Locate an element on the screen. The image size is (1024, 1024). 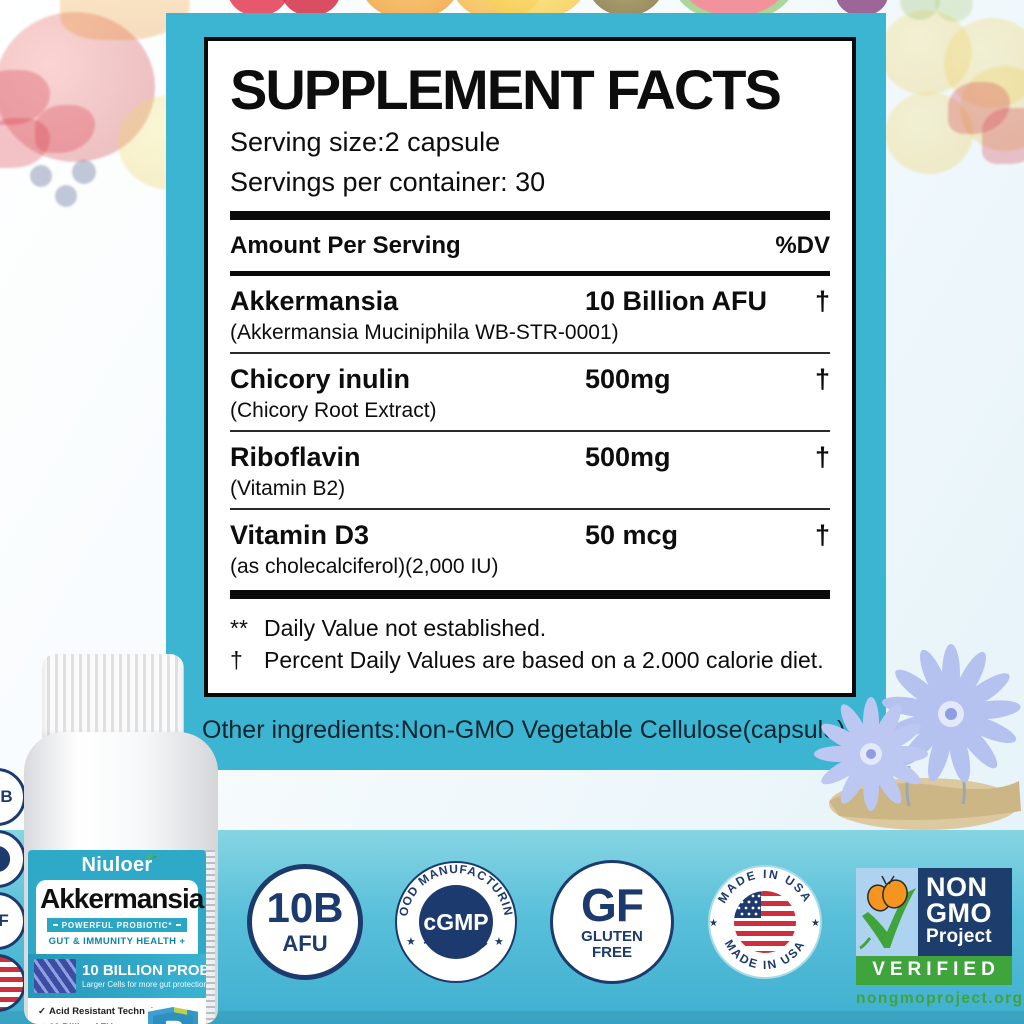
feature-item: ✓10 Billion AFU is located at coordinates (118, 1023).